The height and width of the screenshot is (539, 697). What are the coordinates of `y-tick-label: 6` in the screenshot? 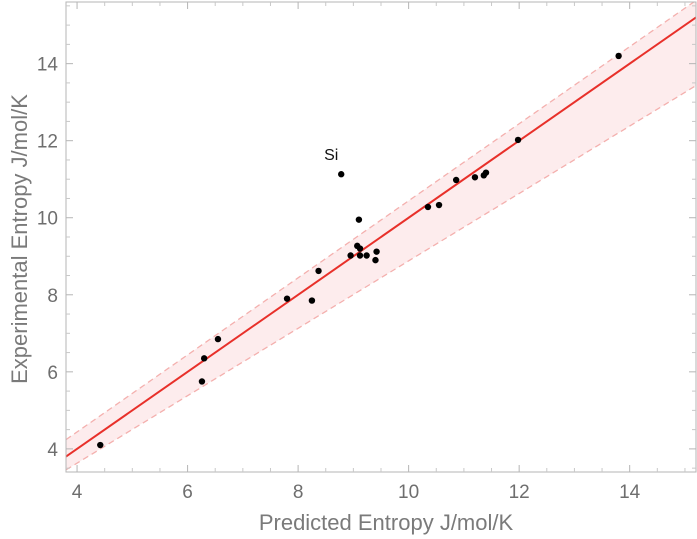 It's located at (52, 373).